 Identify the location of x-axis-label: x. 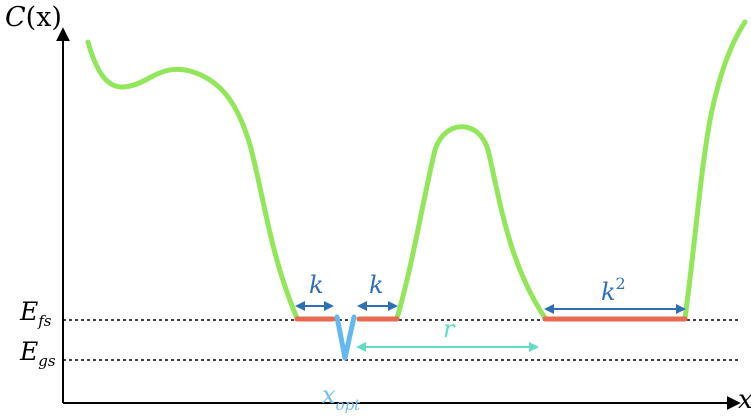
(744, 400).